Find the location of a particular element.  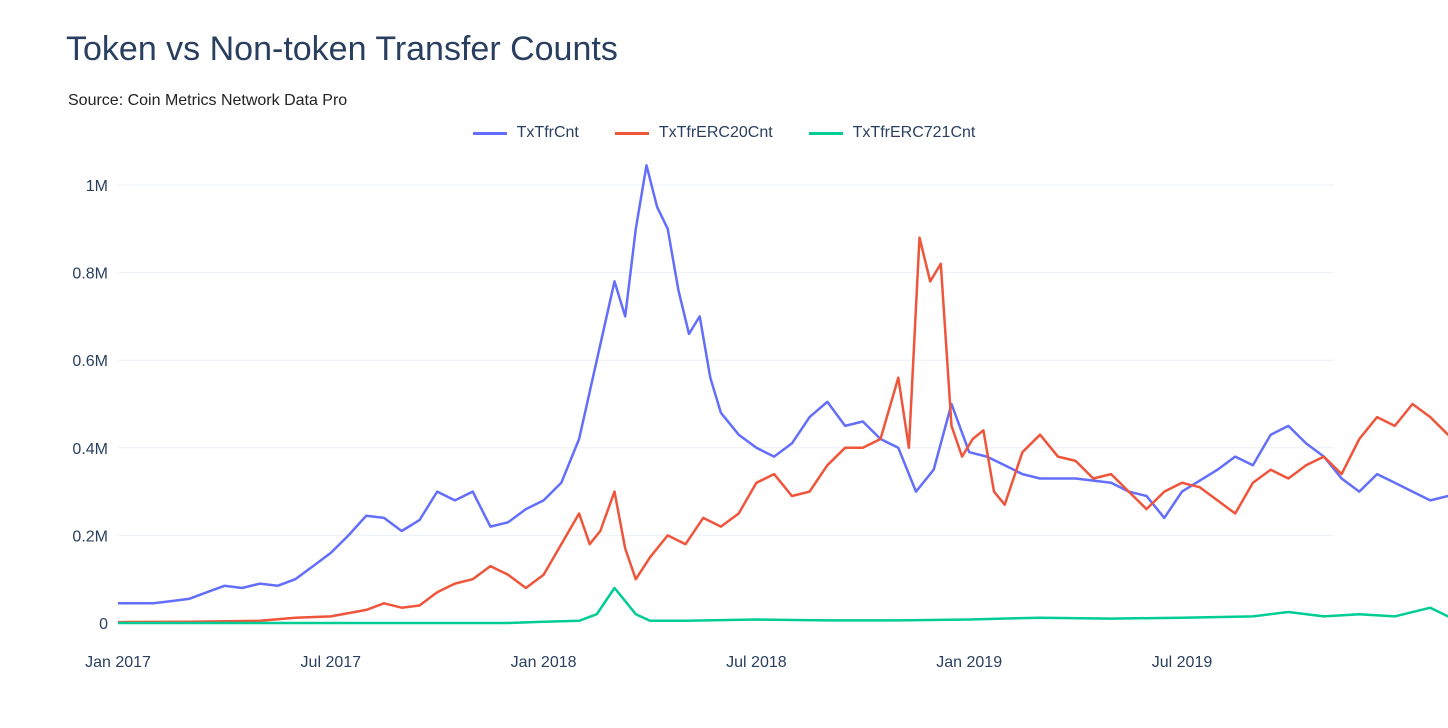

chart-subtitle: Source: Coin Metrics Network Data Pro is located at coordinates (208, 100).